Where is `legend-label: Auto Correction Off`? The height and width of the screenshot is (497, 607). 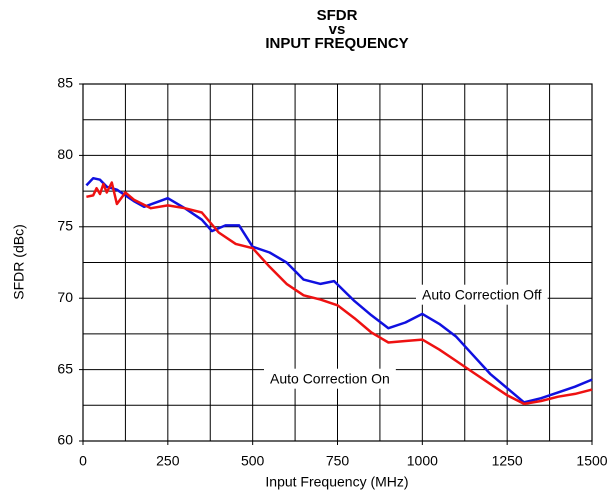
legend-label: Auto Correction Off is located at coordinates (482, 295).